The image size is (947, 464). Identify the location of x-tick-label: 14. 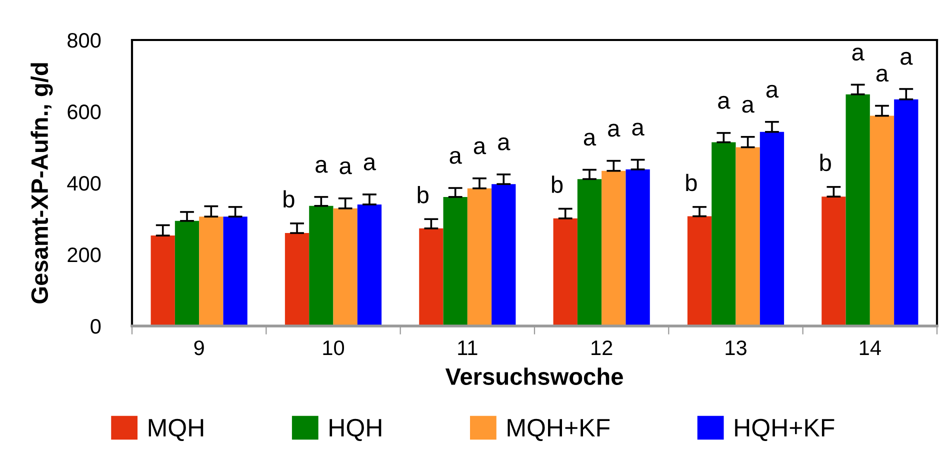
(870, 347).